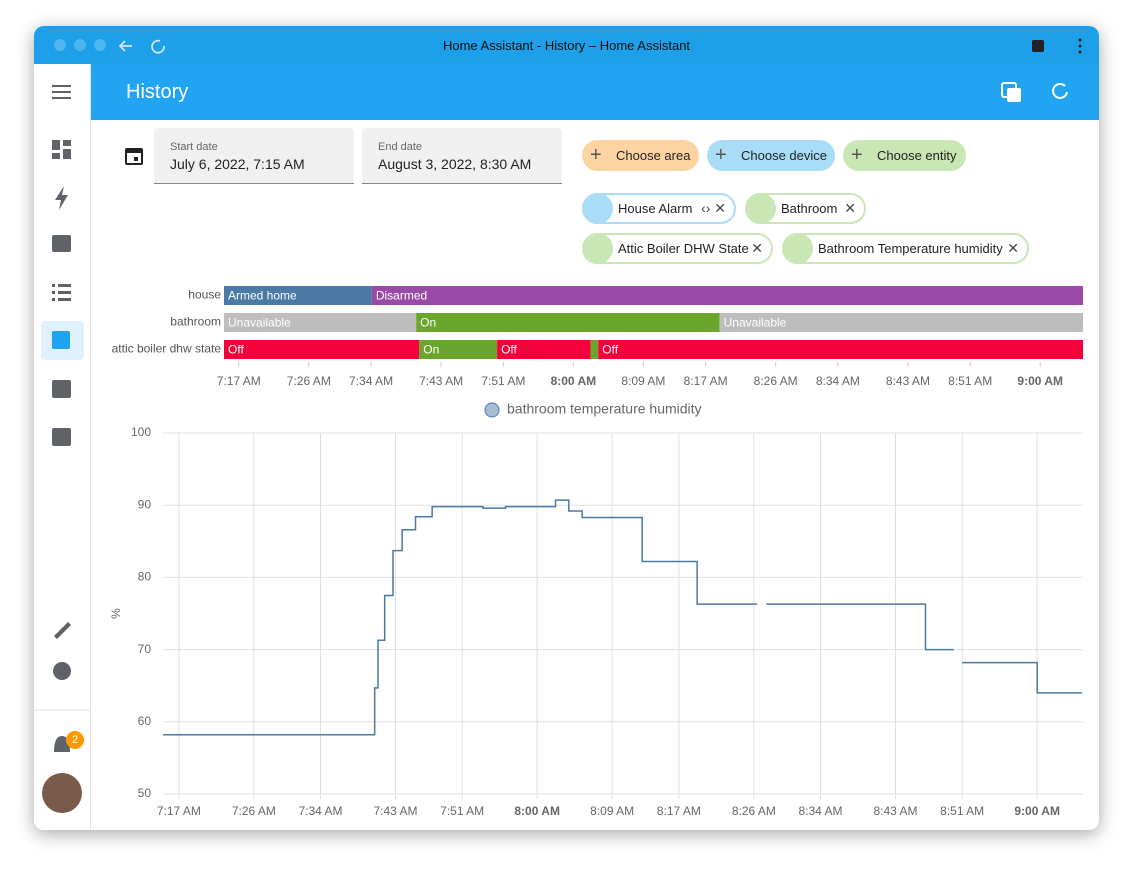  I want to click on state-label: Disarmed, so click(401, 296).